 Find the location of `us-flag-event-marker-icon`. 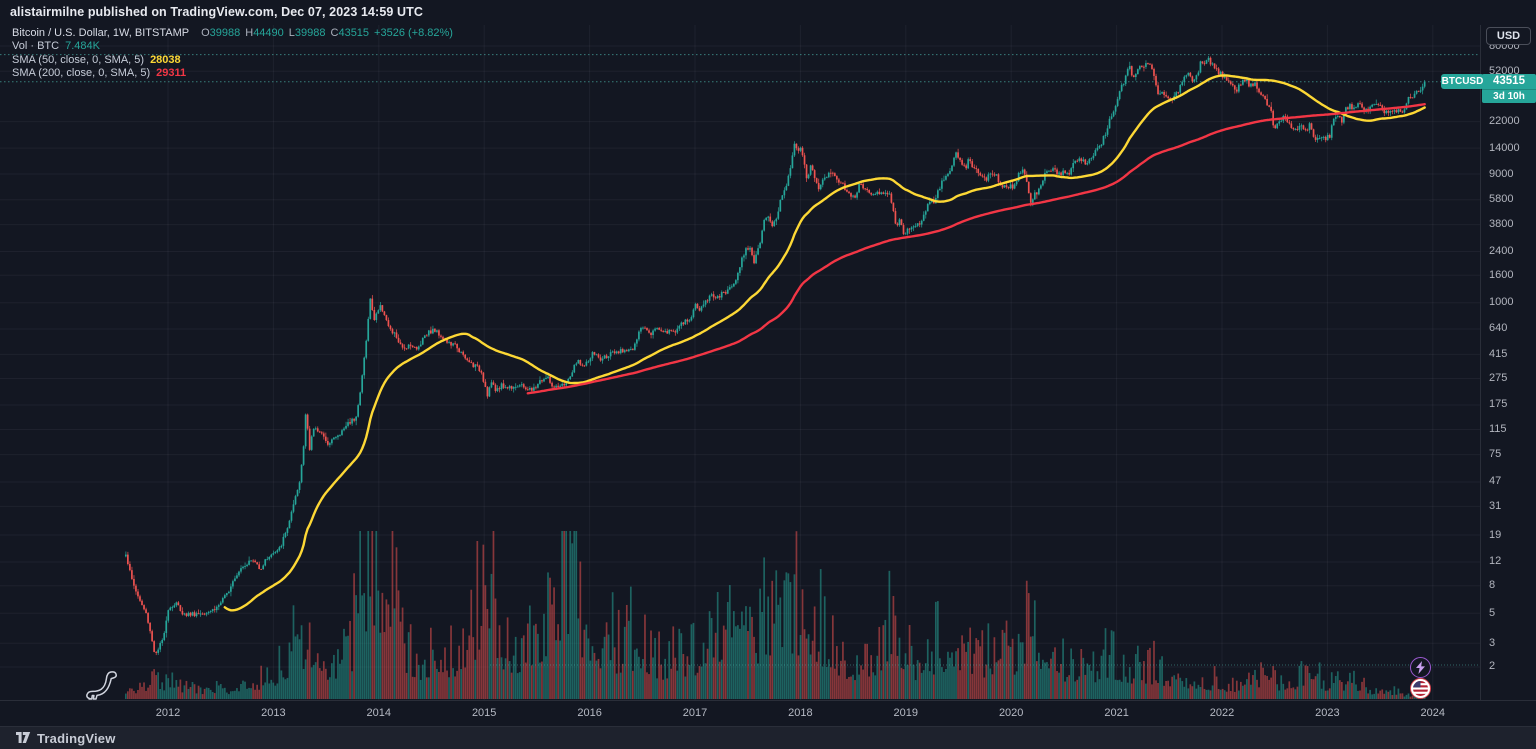

us-flag-event-marker-icon is located at coordinates (1420, 688).